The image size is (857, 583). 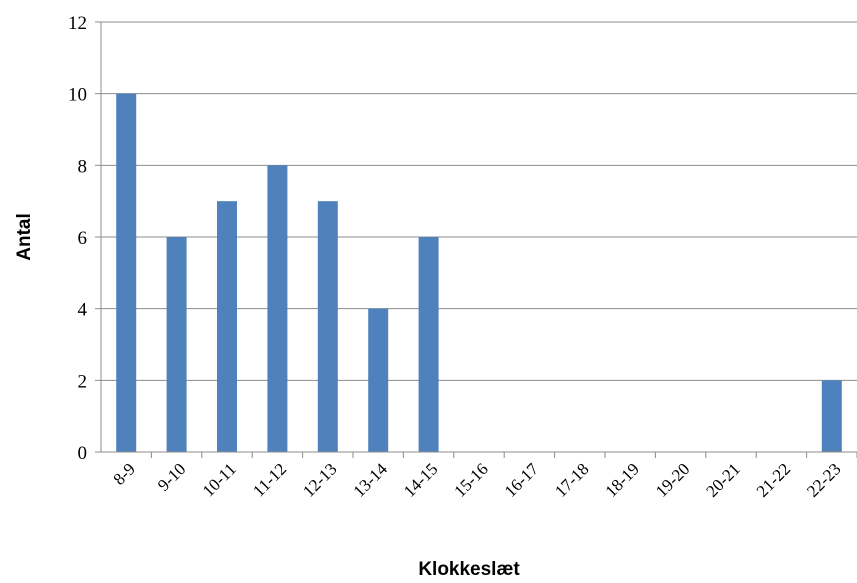 I want to click on y-axis-title: Antal, so click(x=24, y=237).